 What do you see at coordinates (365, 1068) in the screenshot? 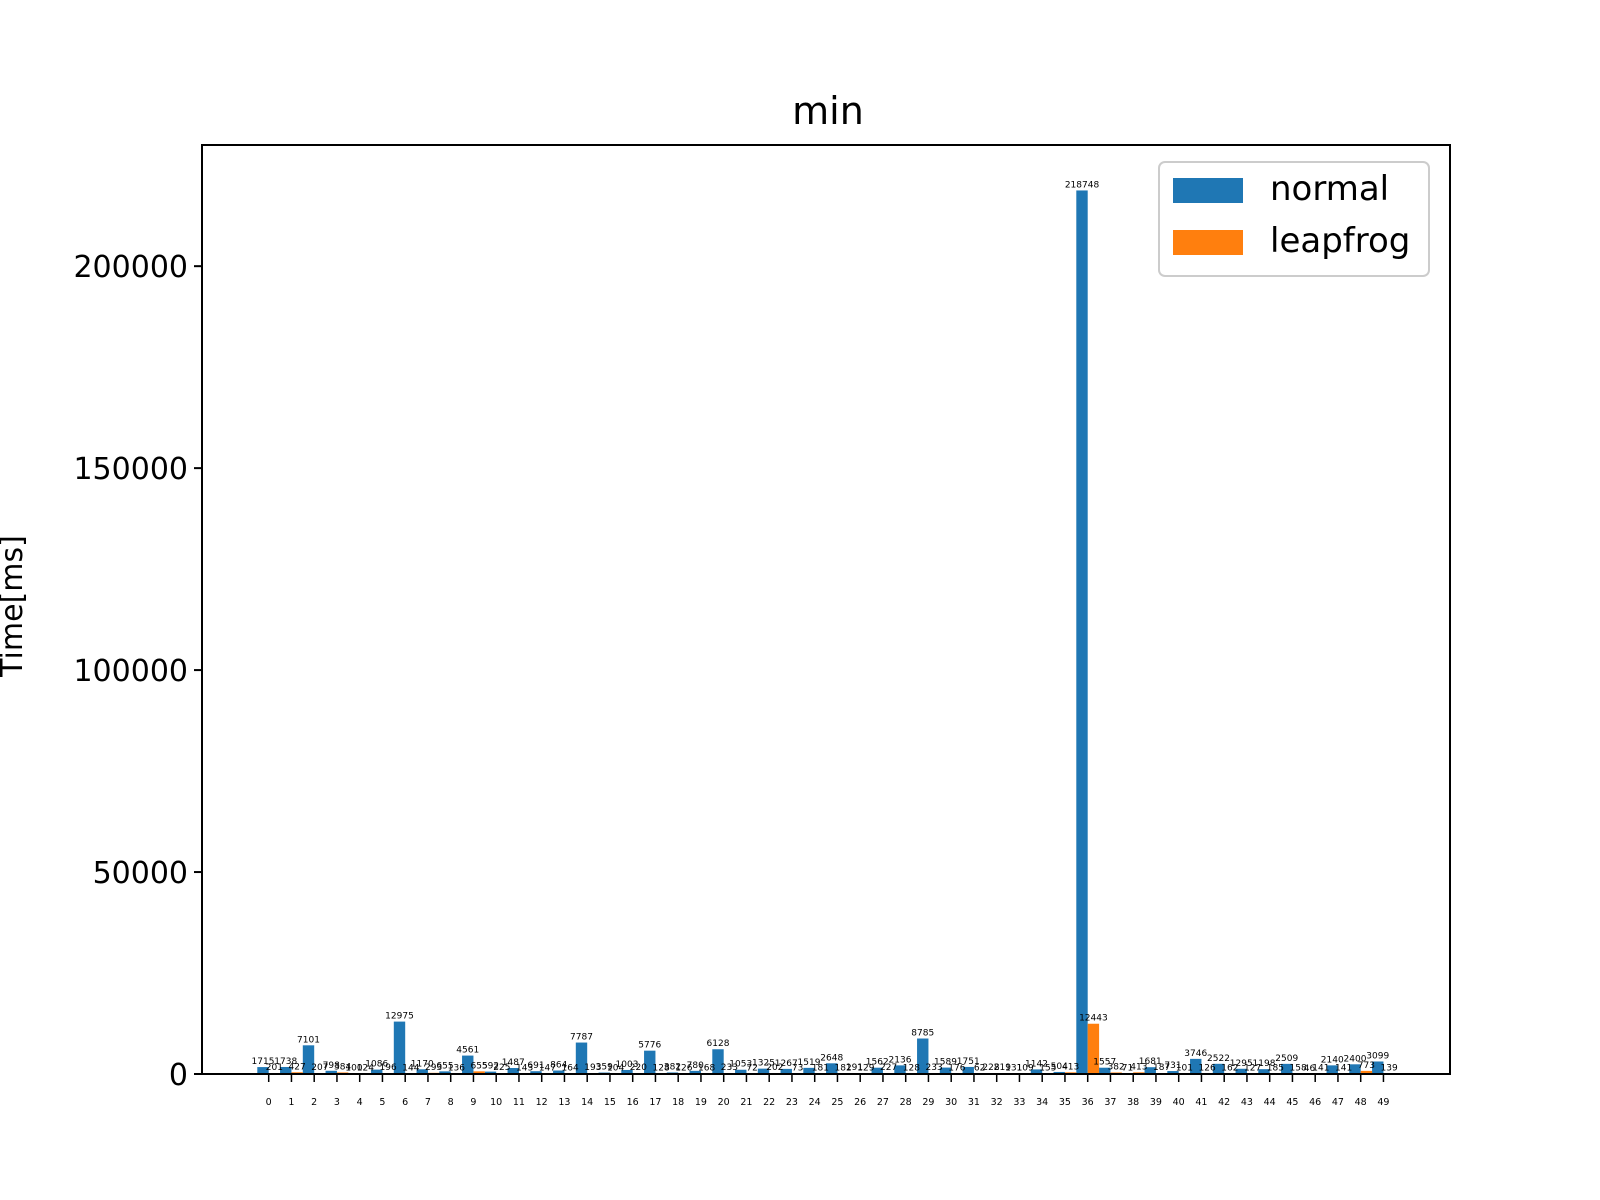
I see `bar-value-label: 124` at bounding box center [365, 1068].